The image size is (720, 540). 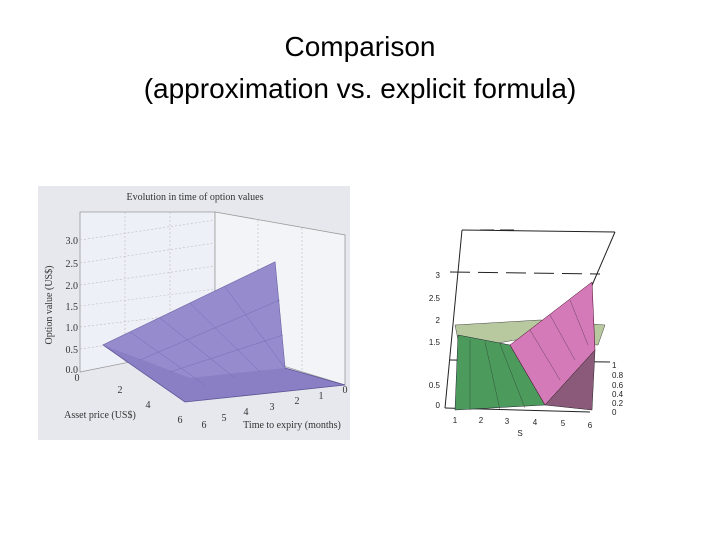 I want to click on axis-label: Time to expiry (months), so click(x=292, y=425).